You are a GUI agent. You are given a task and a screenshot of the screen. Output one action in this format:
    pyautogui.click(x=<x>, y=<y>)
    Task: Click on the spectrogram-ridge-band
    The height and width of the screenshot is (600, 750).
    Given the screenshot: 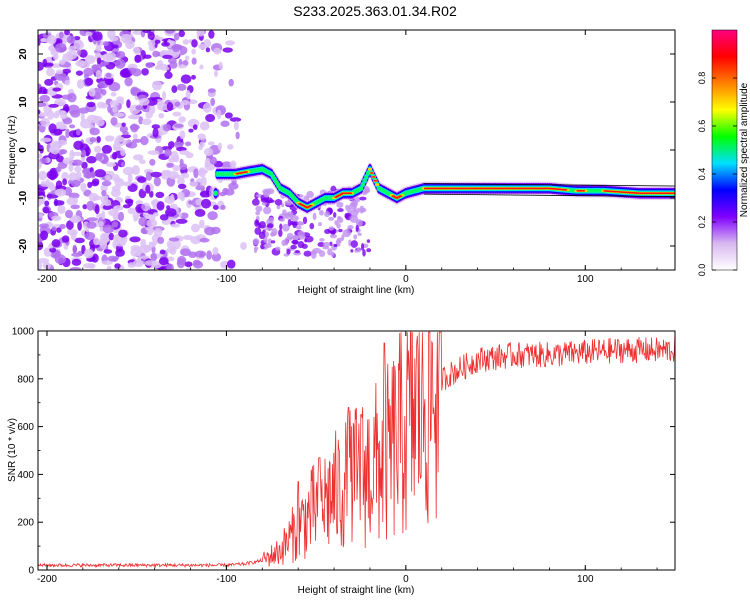 What is the action you would take?
    pyautogui.click(x=273, y=177)
    